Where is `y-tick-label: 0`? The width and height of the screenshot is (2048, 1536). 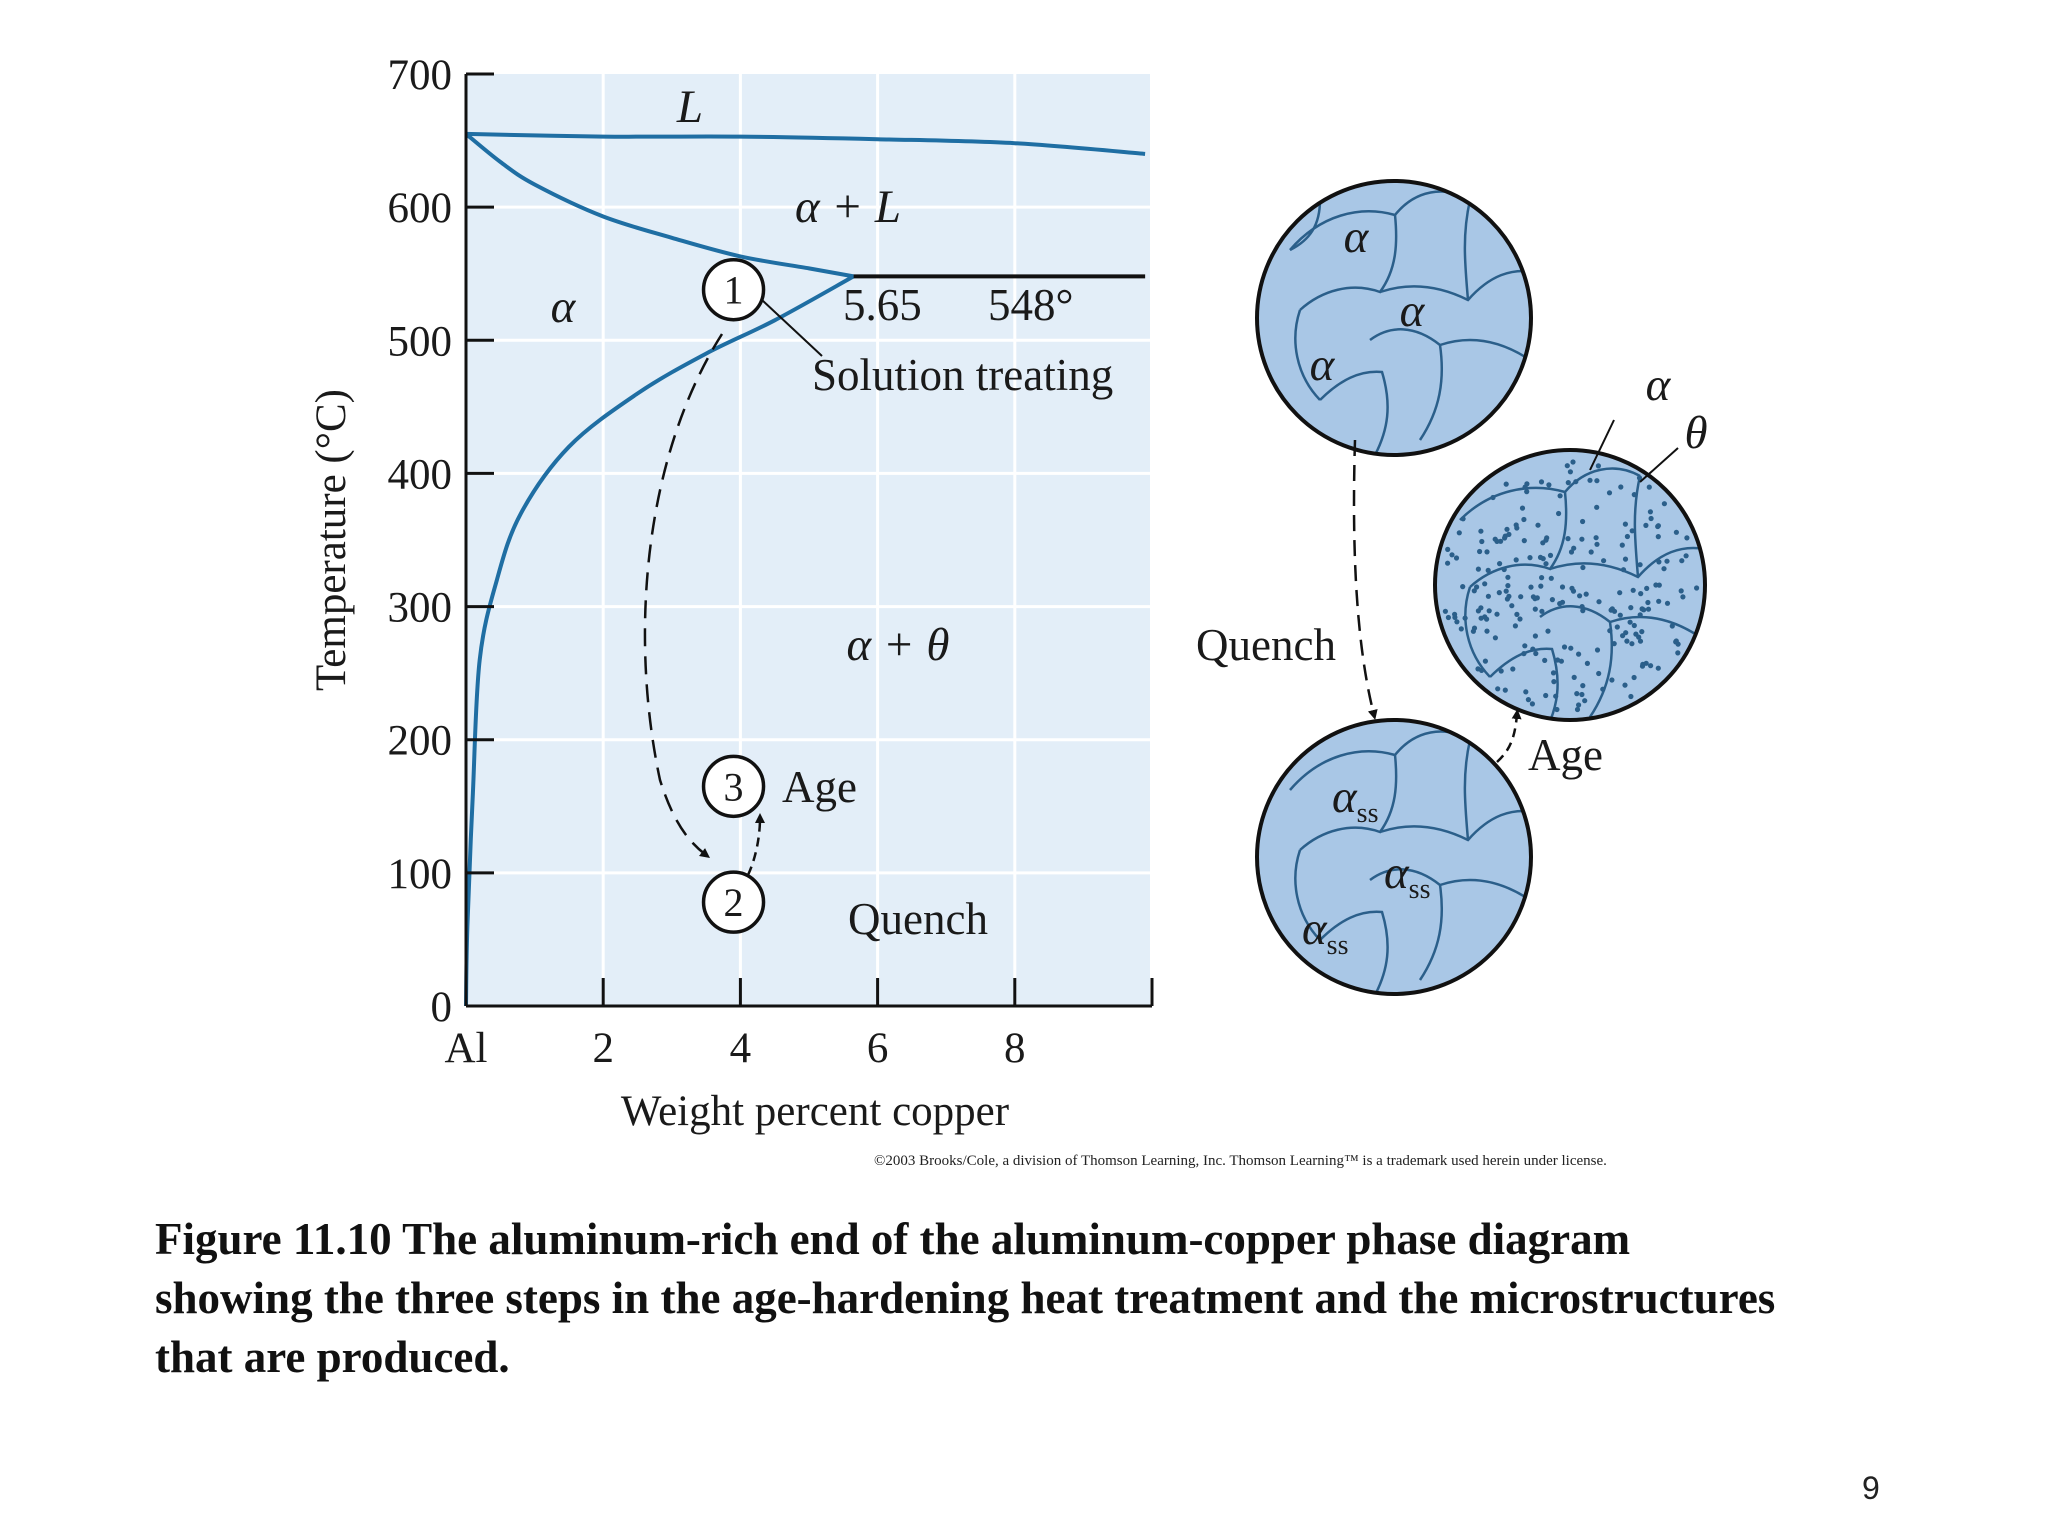
y-tick-label: 0 is located at coordinates (442, 1007).